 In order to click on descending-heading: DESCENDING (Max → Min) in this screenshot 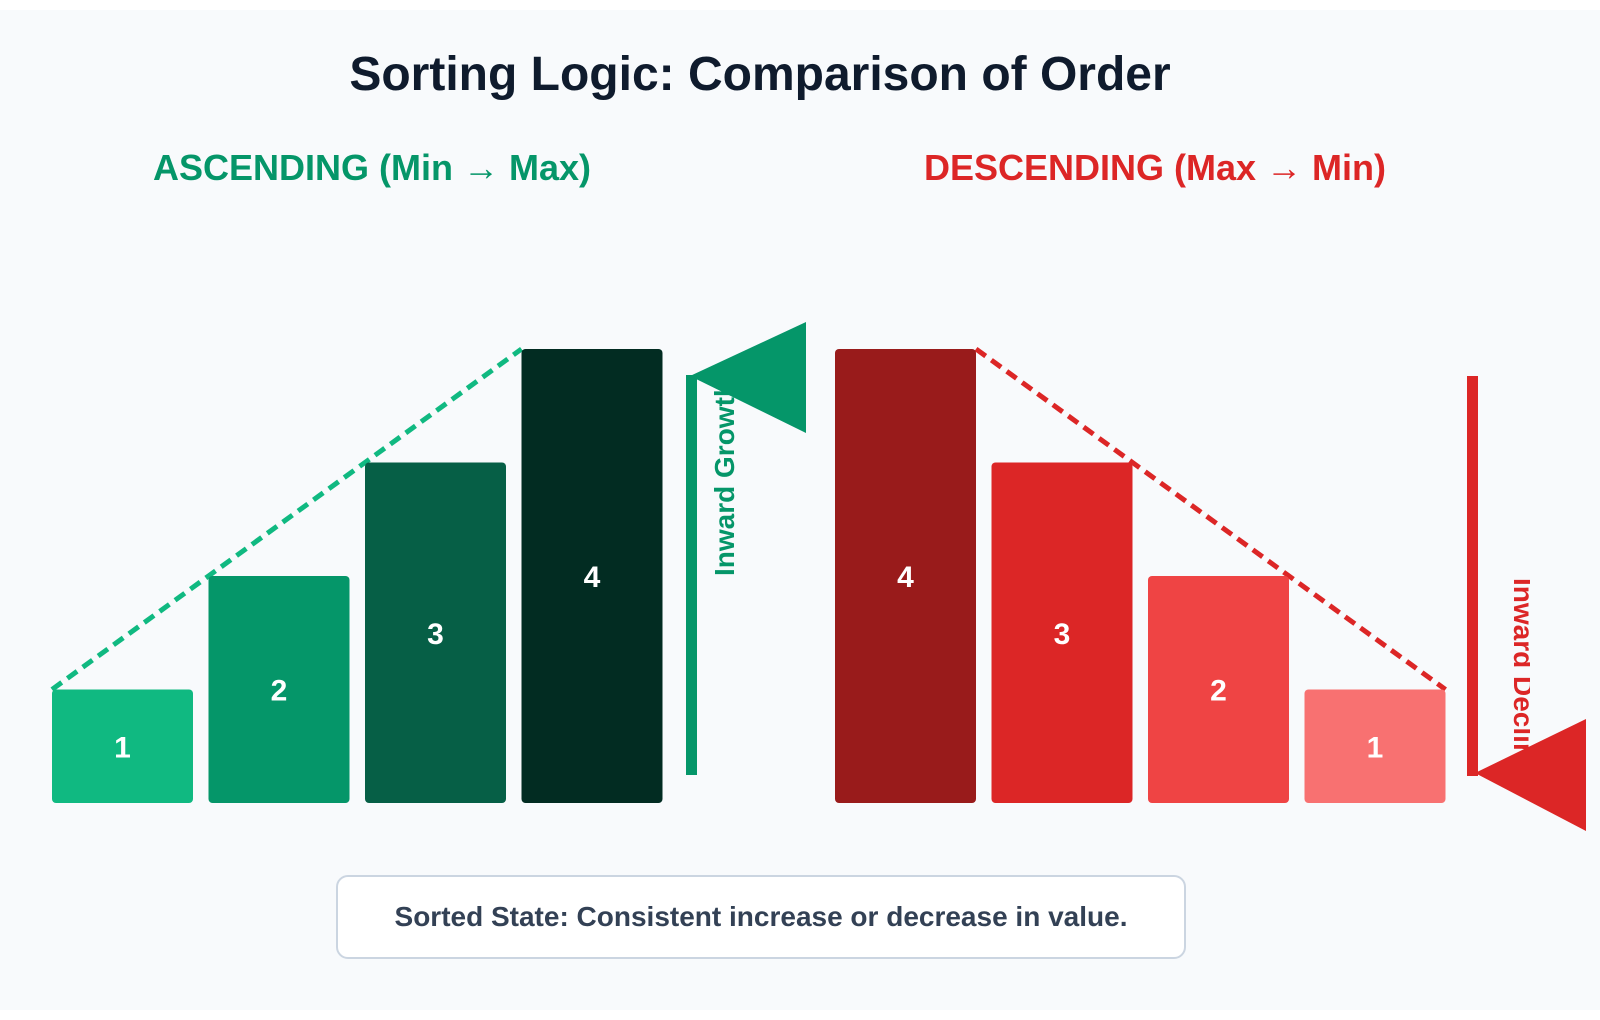, I will do `click(1155, 167)`.